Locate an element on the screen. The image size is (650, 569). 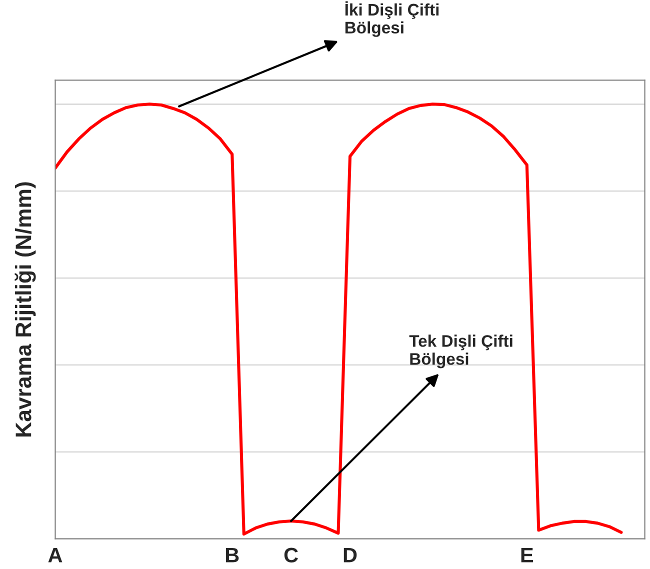
x-tick-label: D is located at coordinates (350, 555).